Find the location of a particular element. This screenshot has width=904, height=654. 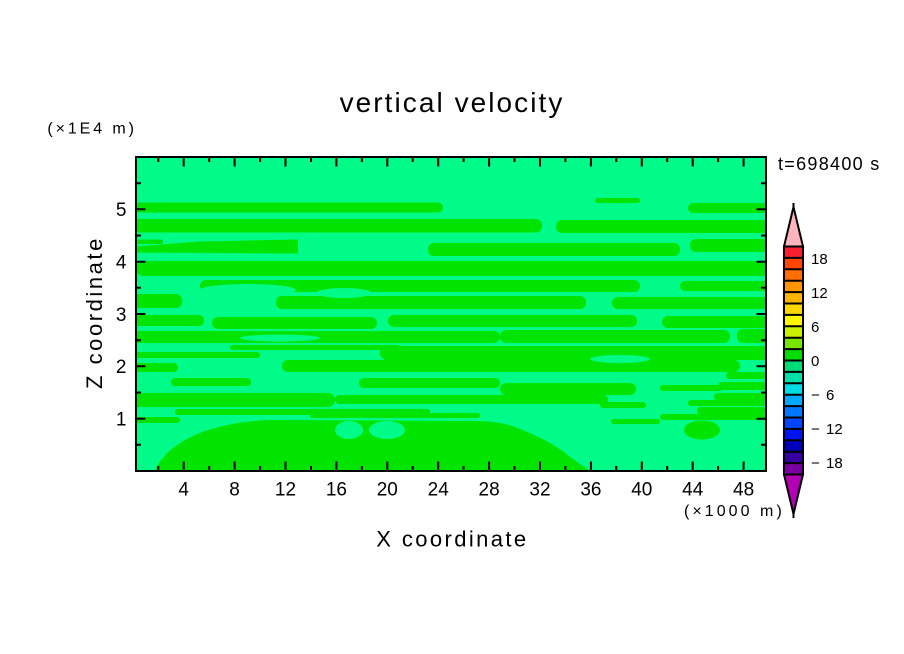

svg-text: 48 is located at coordinates (743, 489).